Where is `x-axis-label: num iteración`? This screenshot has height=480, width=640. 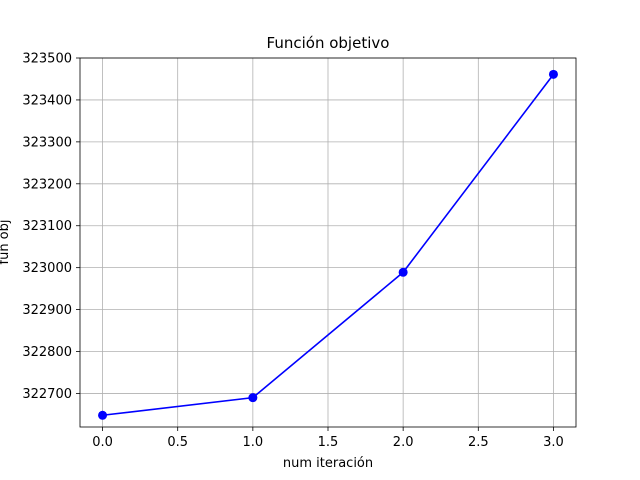 x-axis-label: num iteración is located at coordinates (328, 463).